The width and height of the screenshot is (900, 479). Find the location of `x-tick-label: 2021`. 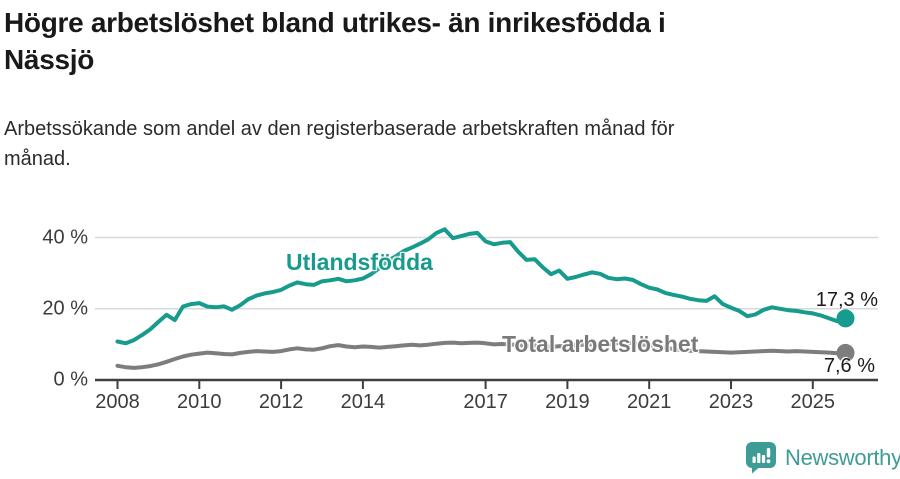

x-tick-label: 2021 is located at coordinates (649, 402).